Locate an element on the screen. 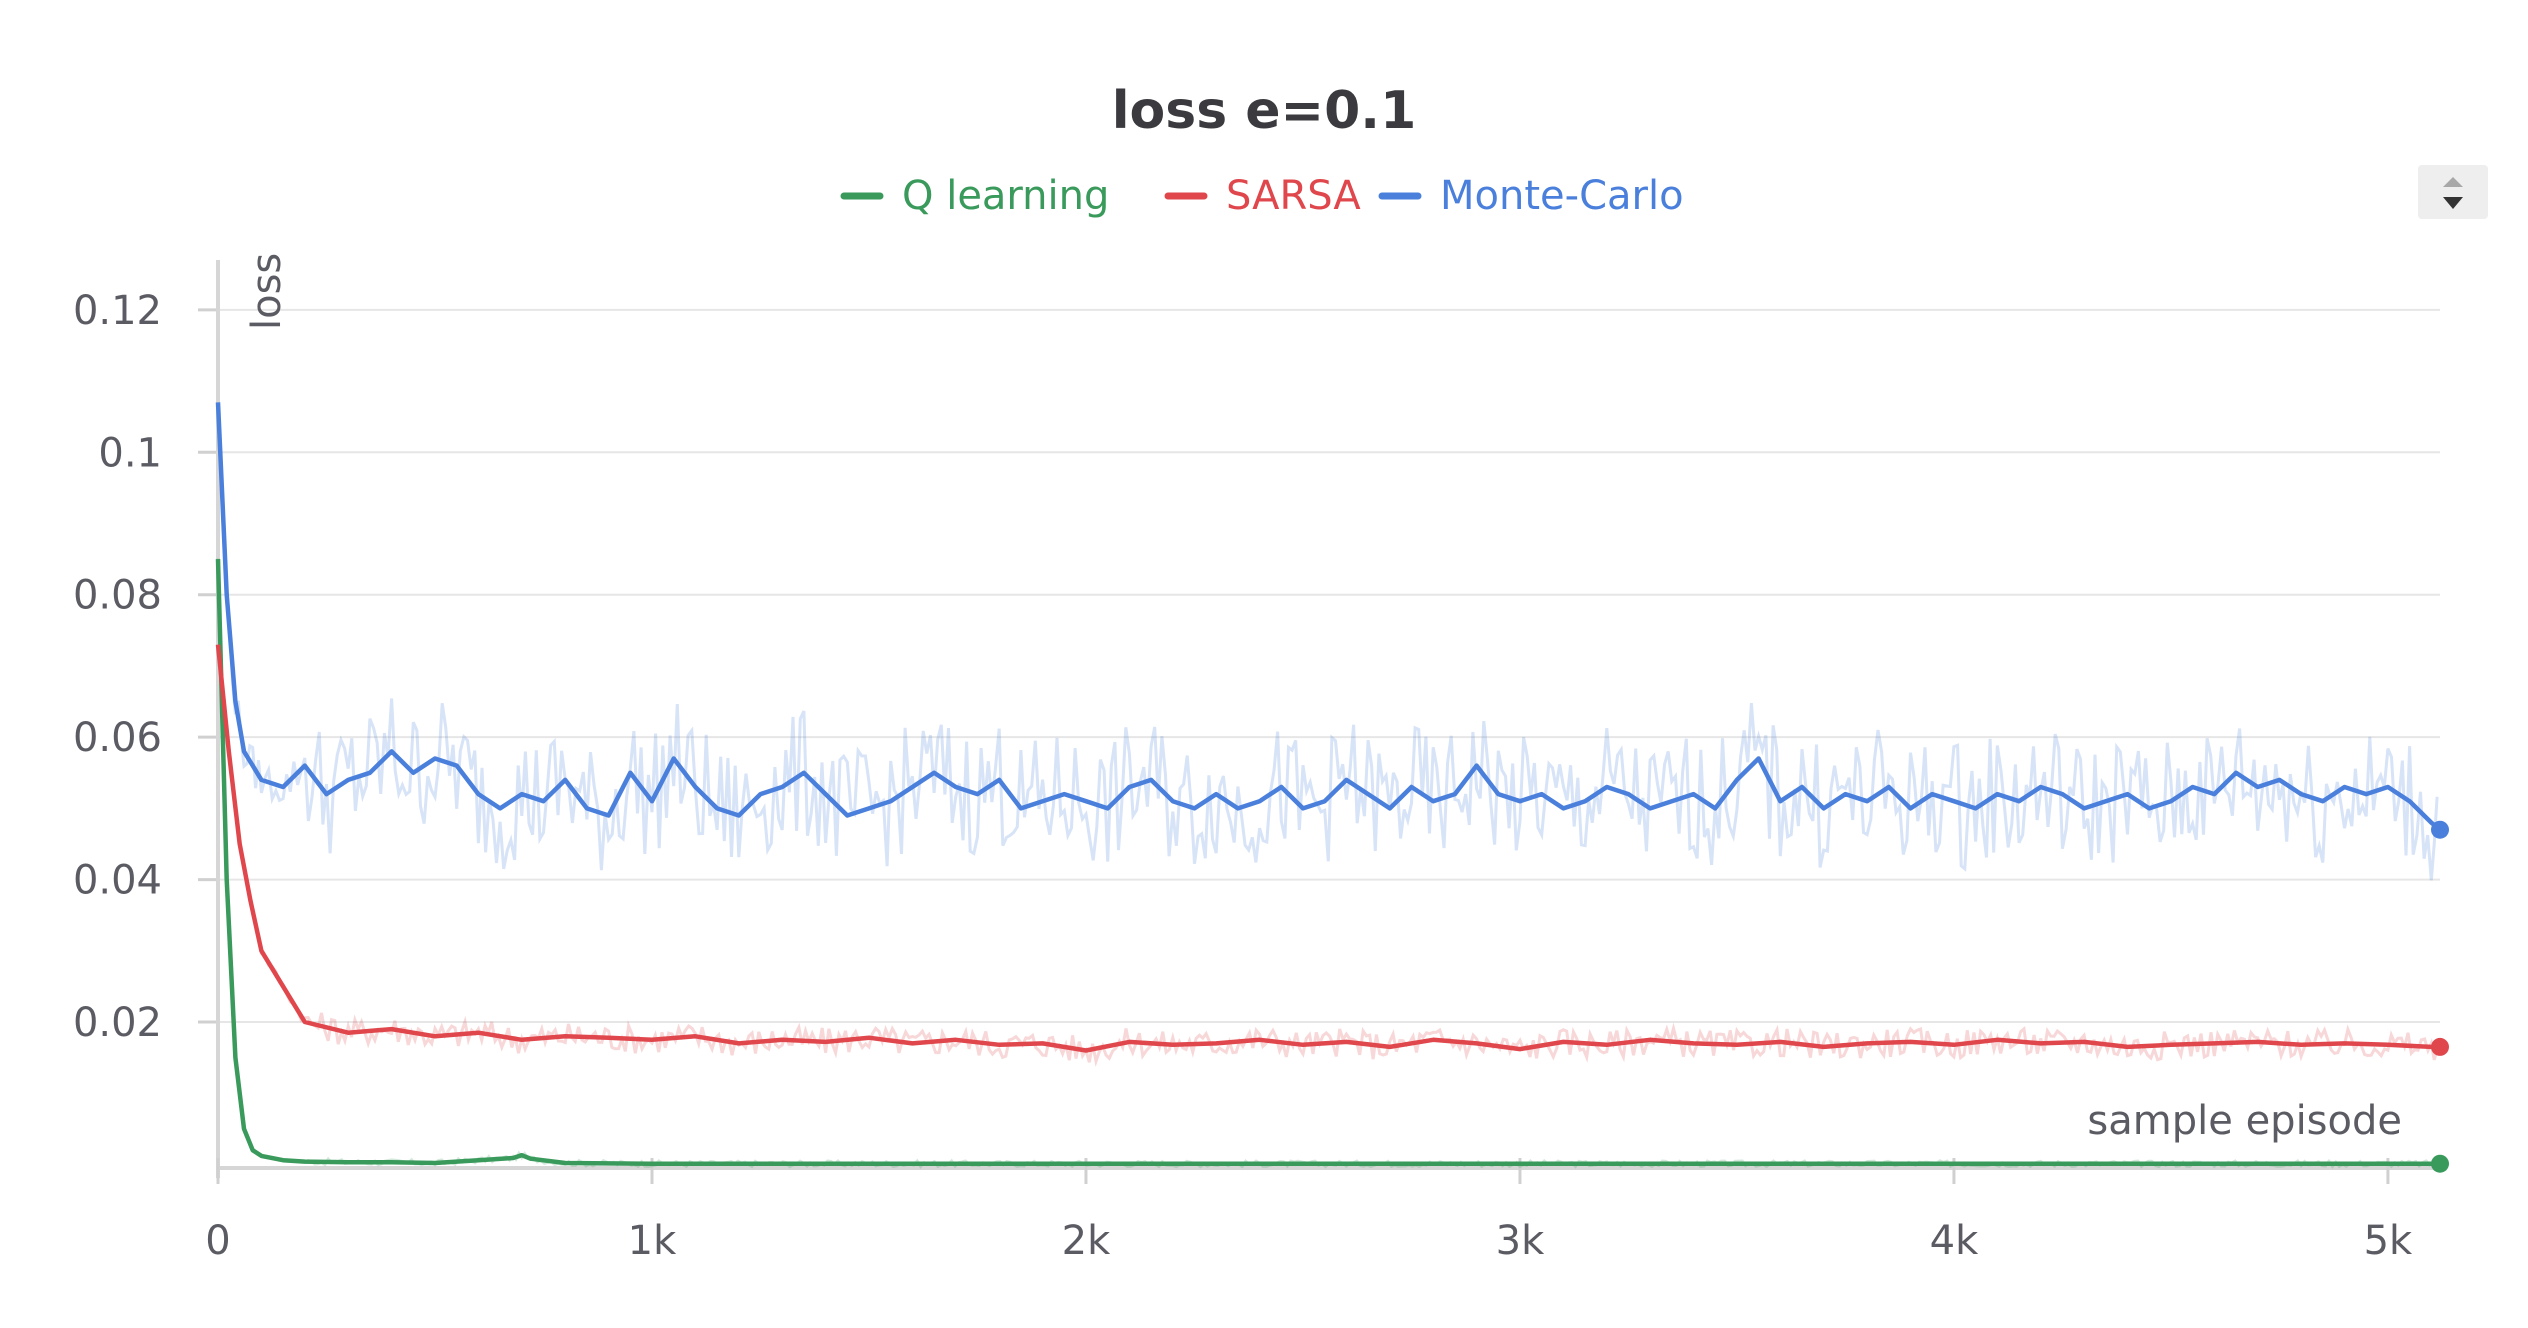 Image resolution: width=2528 pixels, height=1328 pixels. scroll-up-icon is located at coordinates (2453, 182).